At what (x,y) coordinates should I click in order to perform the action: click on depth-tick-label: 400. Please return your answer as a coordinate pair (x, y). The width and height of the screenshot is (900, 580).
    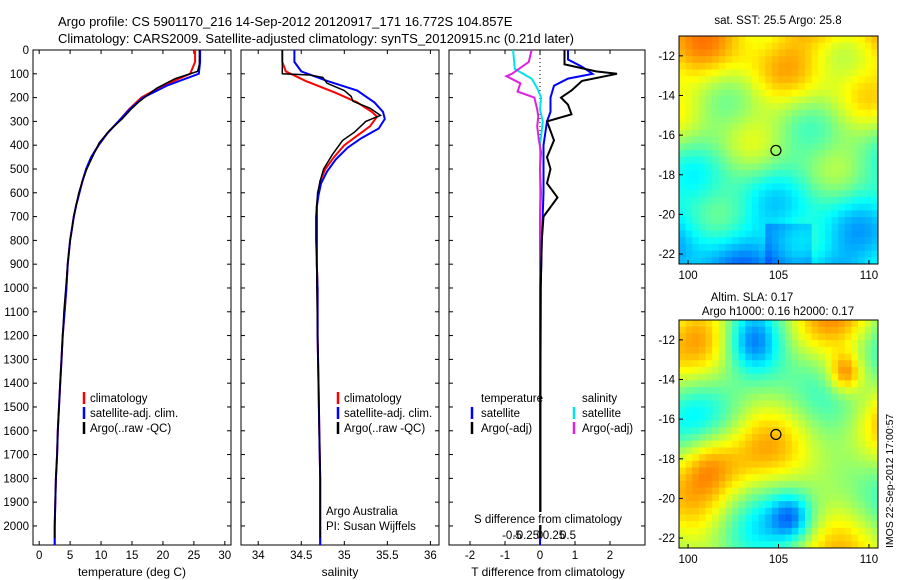
    Looking at the image, I should click on (19, 146).